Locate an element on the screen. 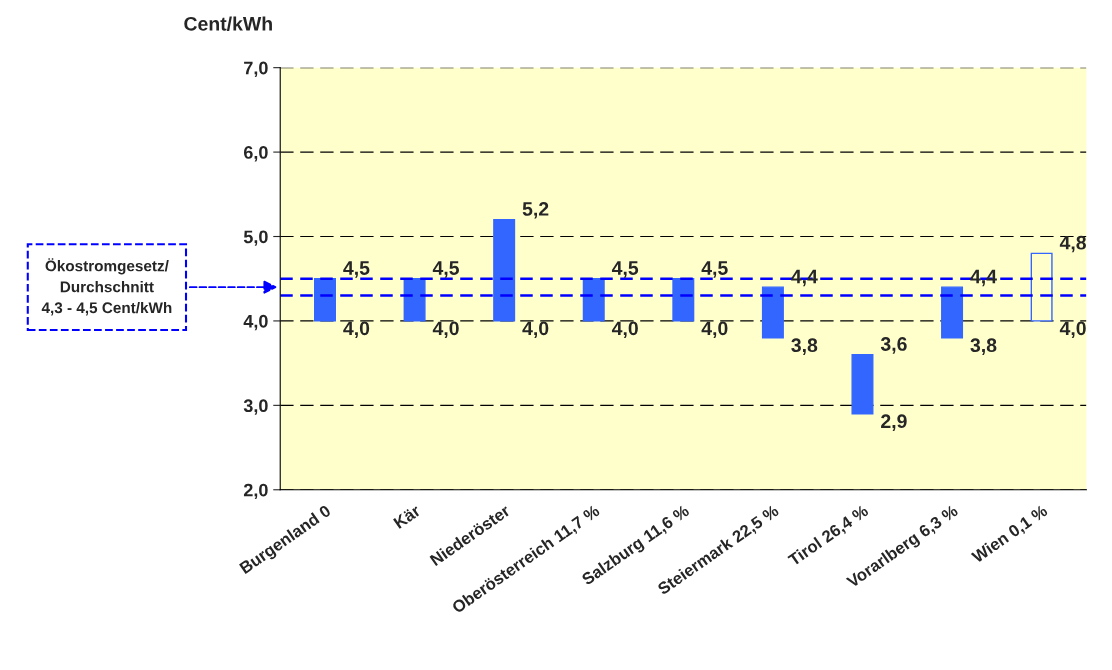  y-tick-label: 7,0 is located at coordinates (256, 69).